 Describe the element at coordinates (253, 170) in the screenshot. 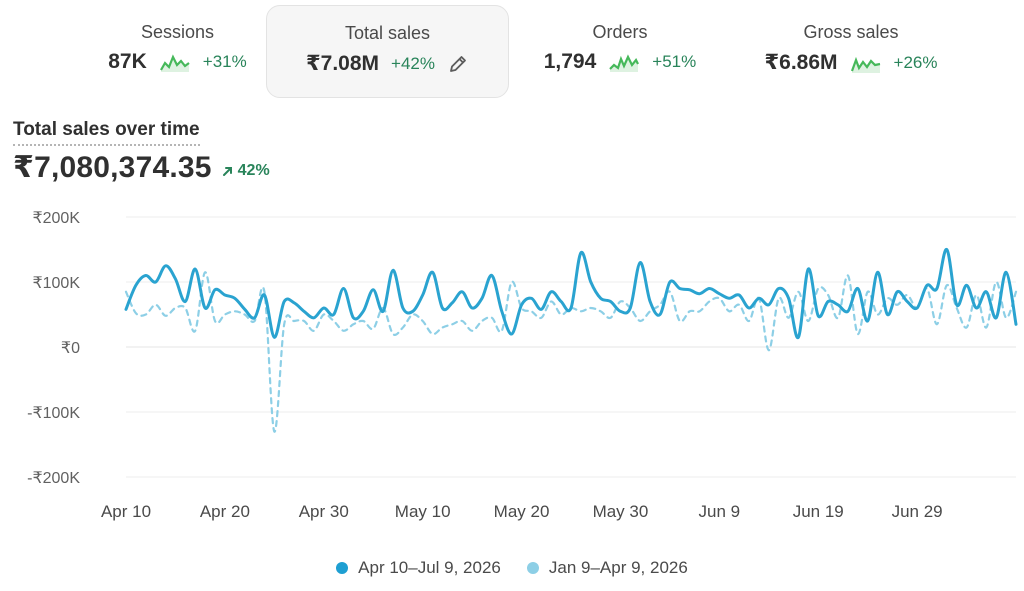

I see `total-sales-delta-text: 42%` at that location.